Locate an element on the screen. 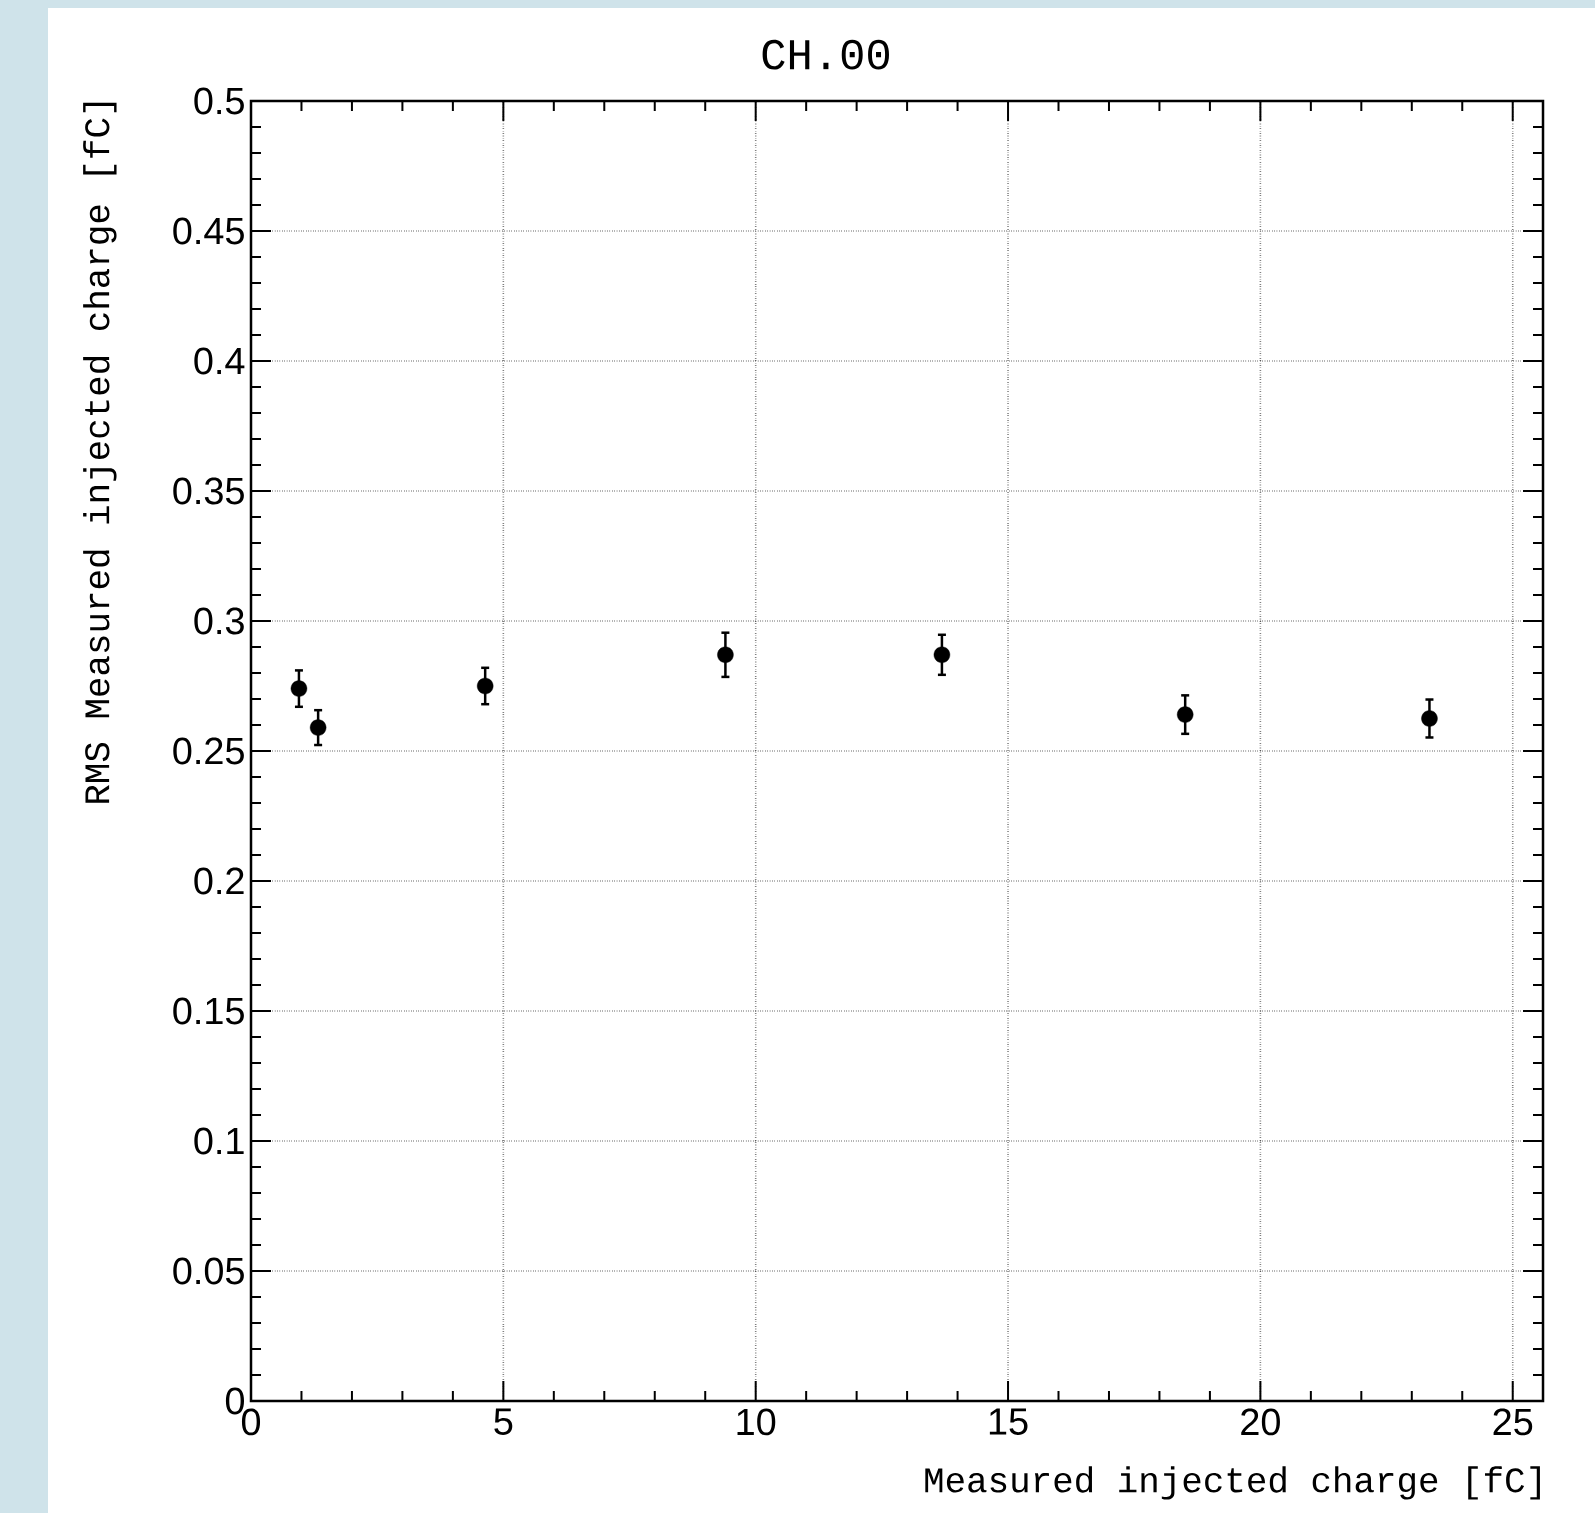  y-tick-label: 0.35 is located at coordinates (208, 491).